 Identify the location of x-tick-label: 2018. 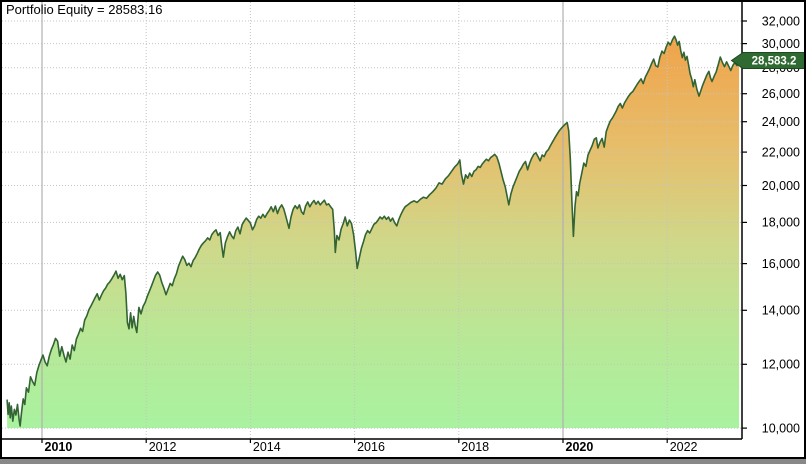
(475, 447).